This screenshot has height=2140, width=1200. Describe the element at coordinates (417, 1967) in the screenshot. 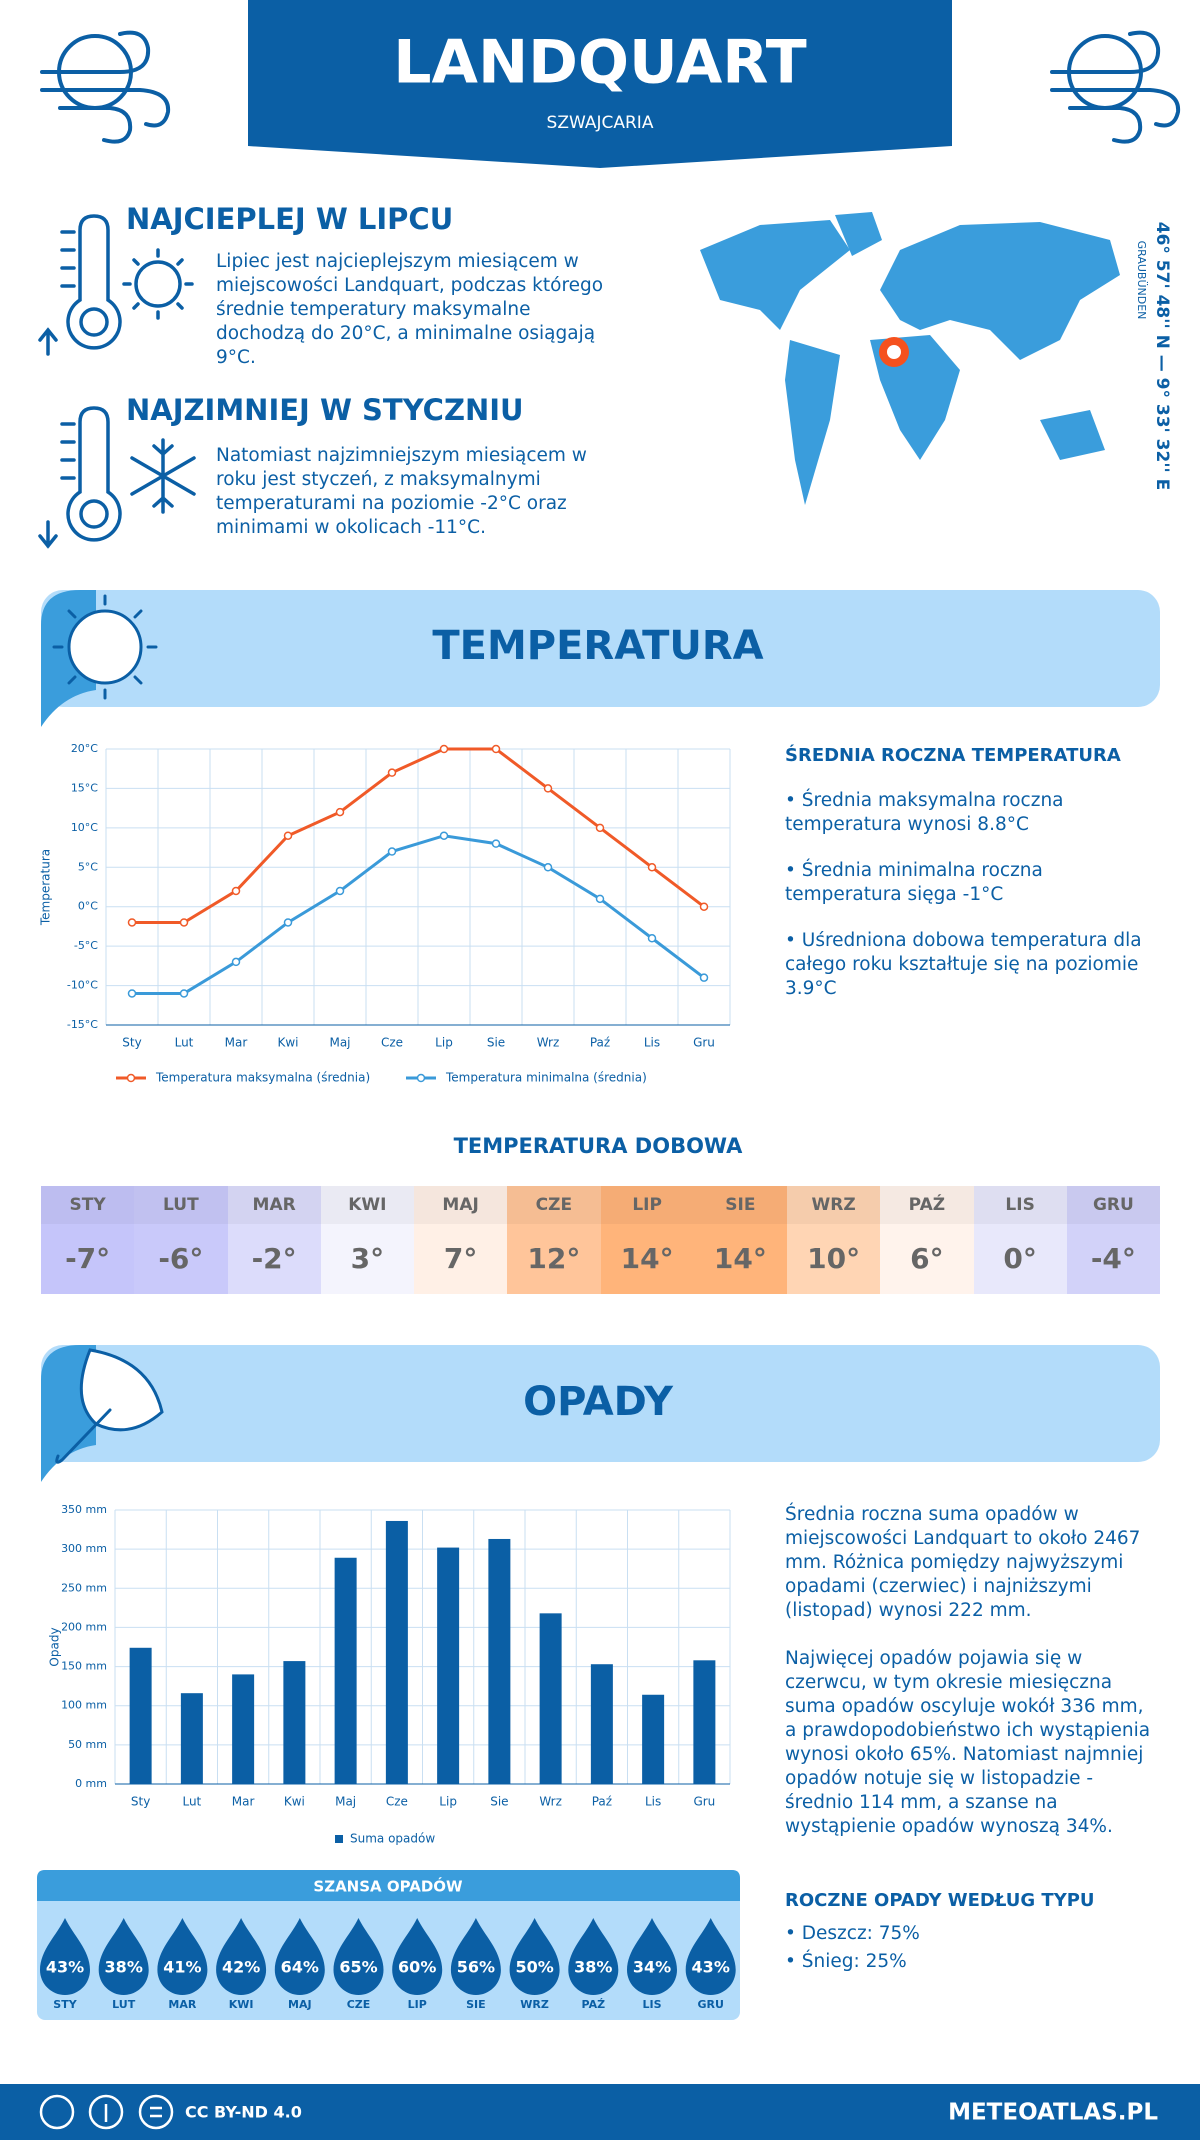

I see `chance-value: 60%` at that location.